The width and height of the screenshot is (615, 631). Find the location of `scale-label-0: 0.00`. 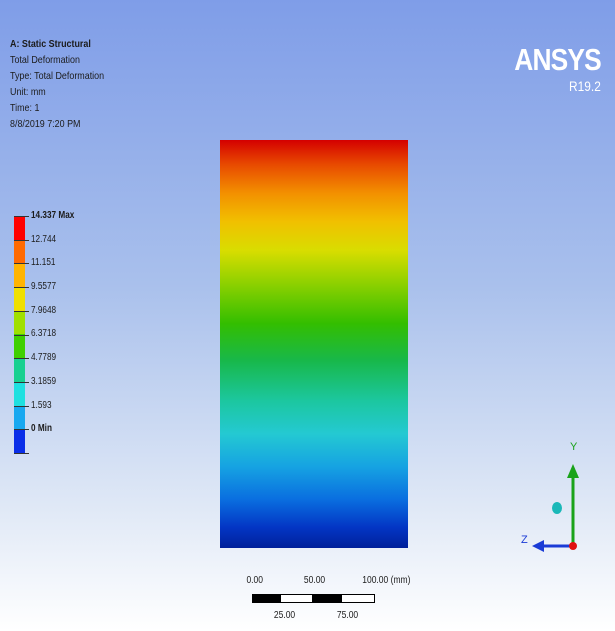

scale-label-0: 0.00 is located at coordinates (255, 580).